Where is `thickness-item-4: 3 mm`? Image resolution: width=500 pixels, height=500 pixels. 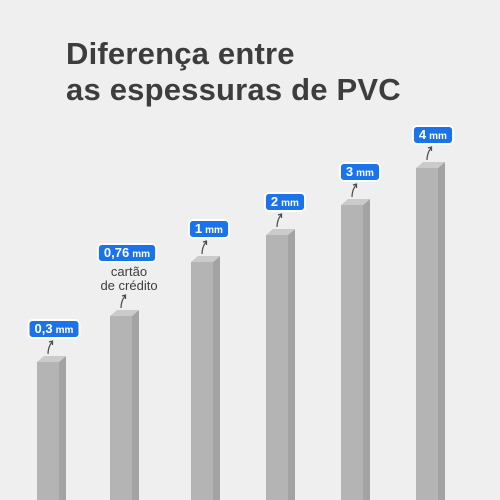
thickness-item-4: 3 mm is located at coordinates (360, 331).